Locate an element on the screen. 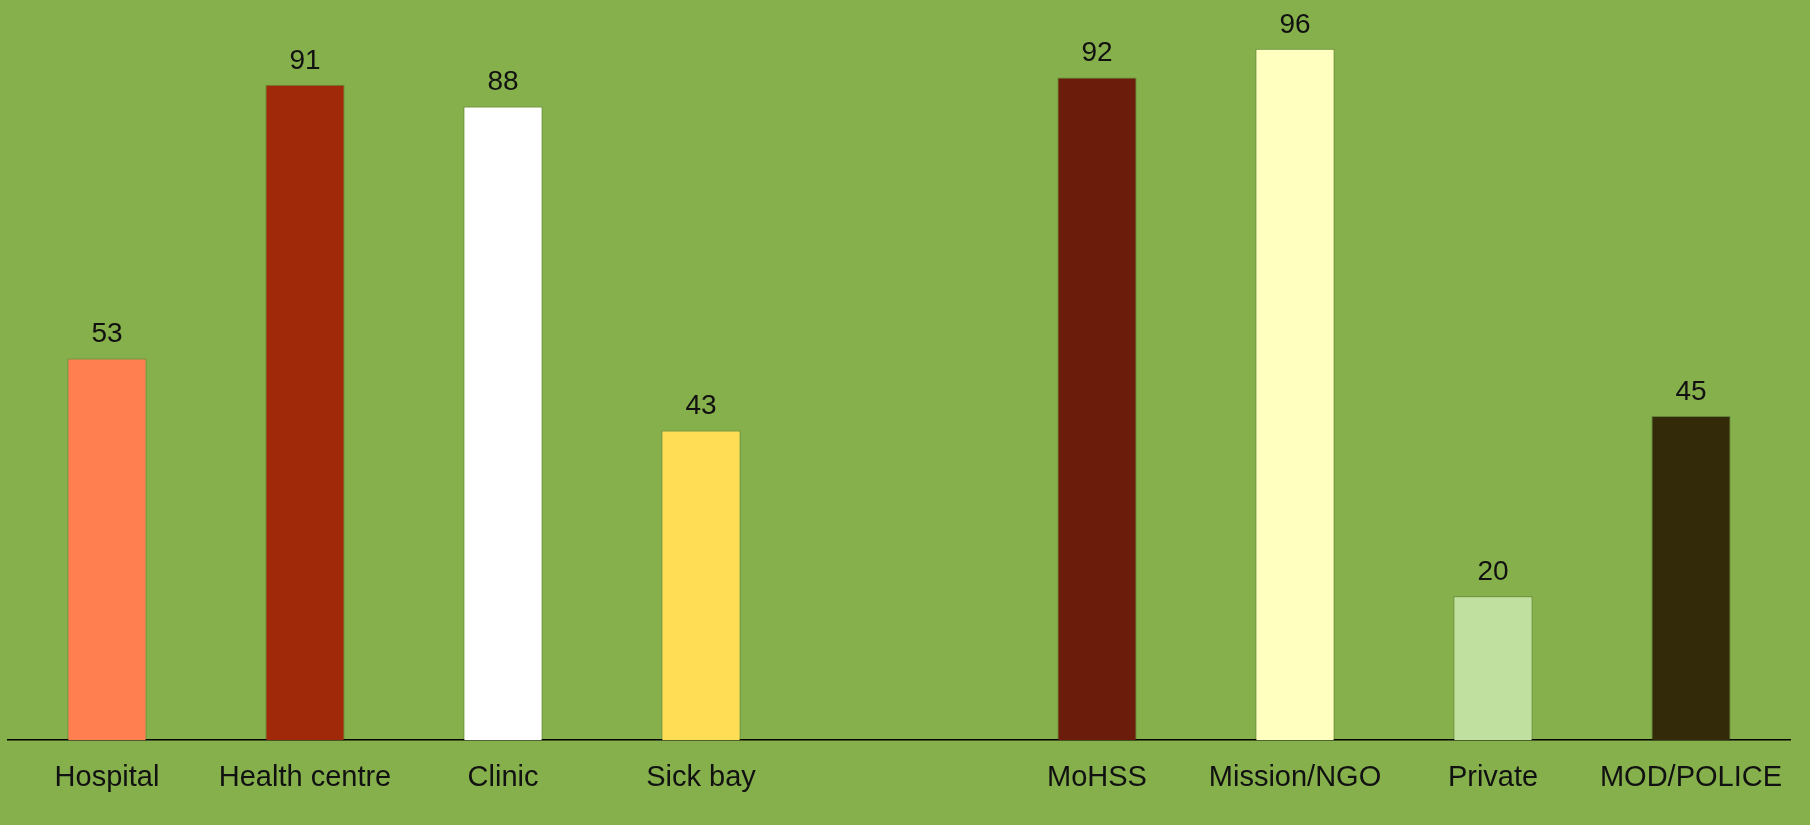 This screenshot has height=825, width=1810. x-tick-label: Mission/NGO is located at coordinates (1295, 775).